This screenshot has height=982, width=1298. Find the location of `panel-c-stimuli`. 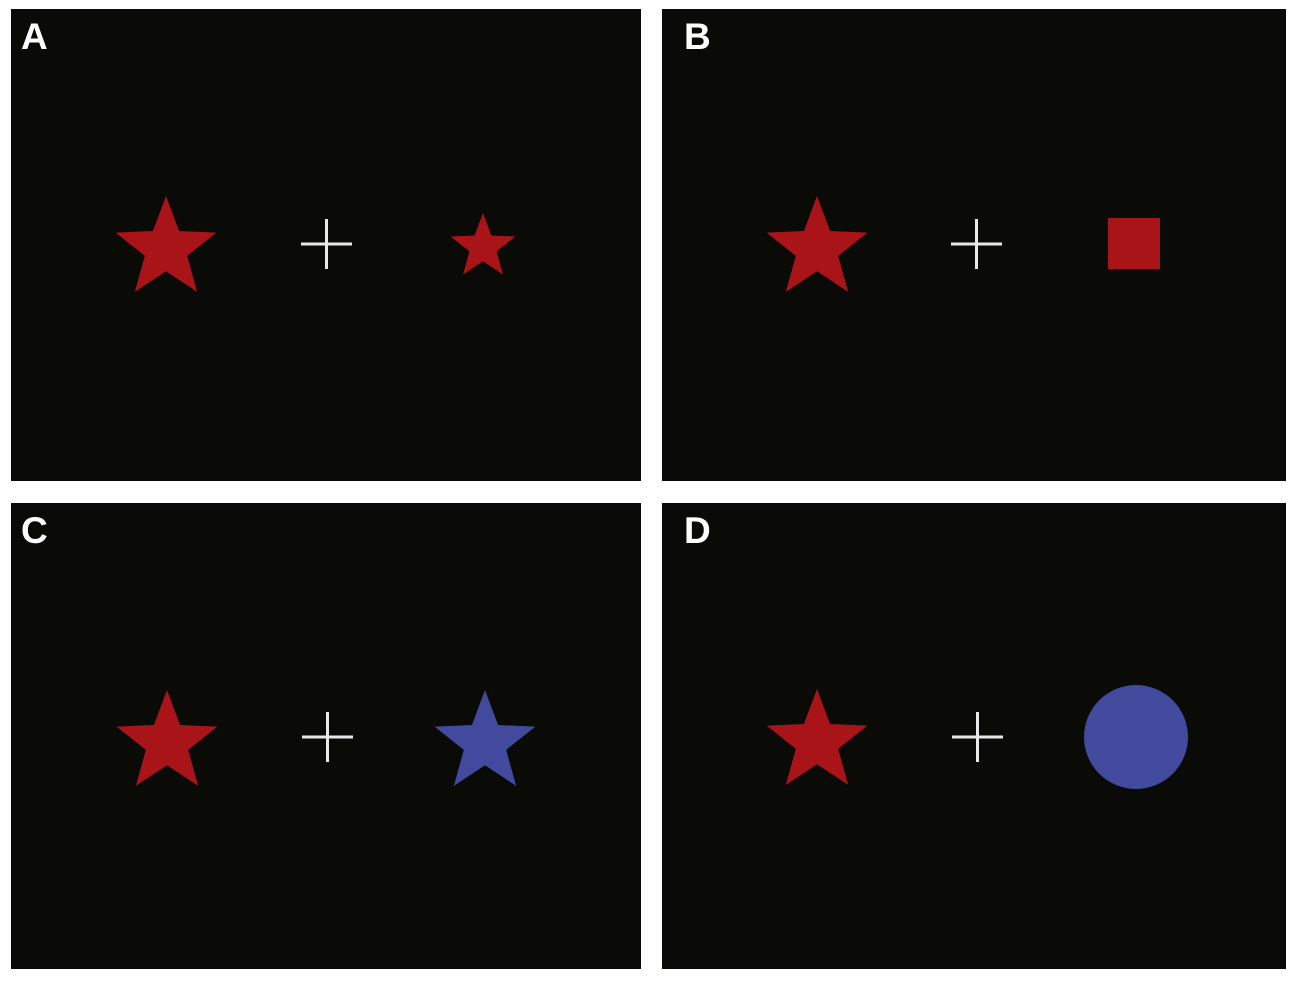

panel-c-stimuli is located at coordinates (326, 738).